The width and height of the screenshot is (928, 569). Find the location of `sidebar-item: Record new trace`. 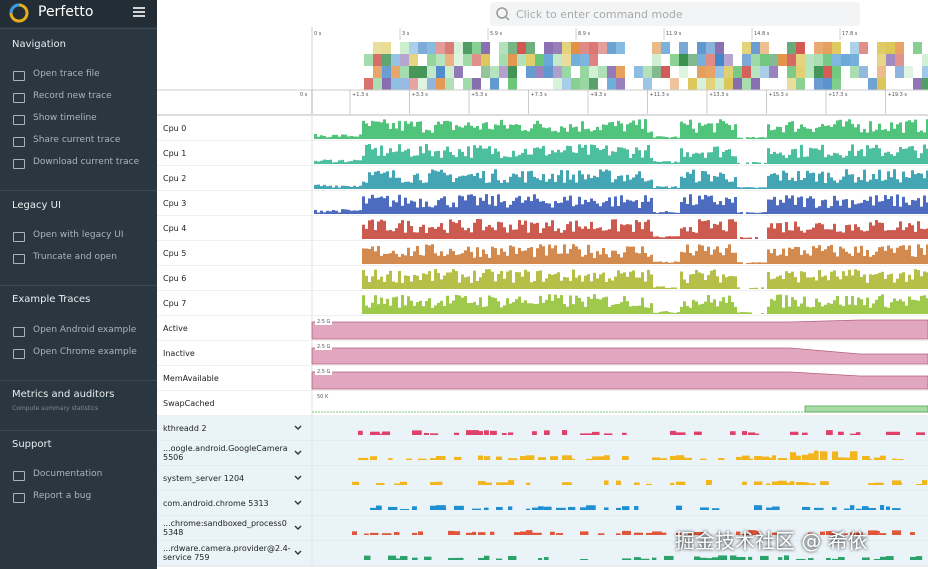

sidebar-item: Record new trace is located at coordinates (72, 96).